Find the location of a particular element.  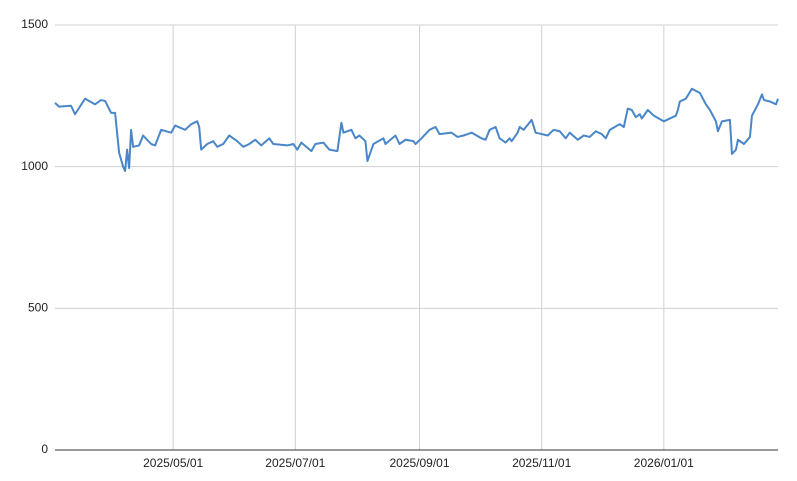

x-tick-label: 2025/11/01 is located at coordinates (541, 463).